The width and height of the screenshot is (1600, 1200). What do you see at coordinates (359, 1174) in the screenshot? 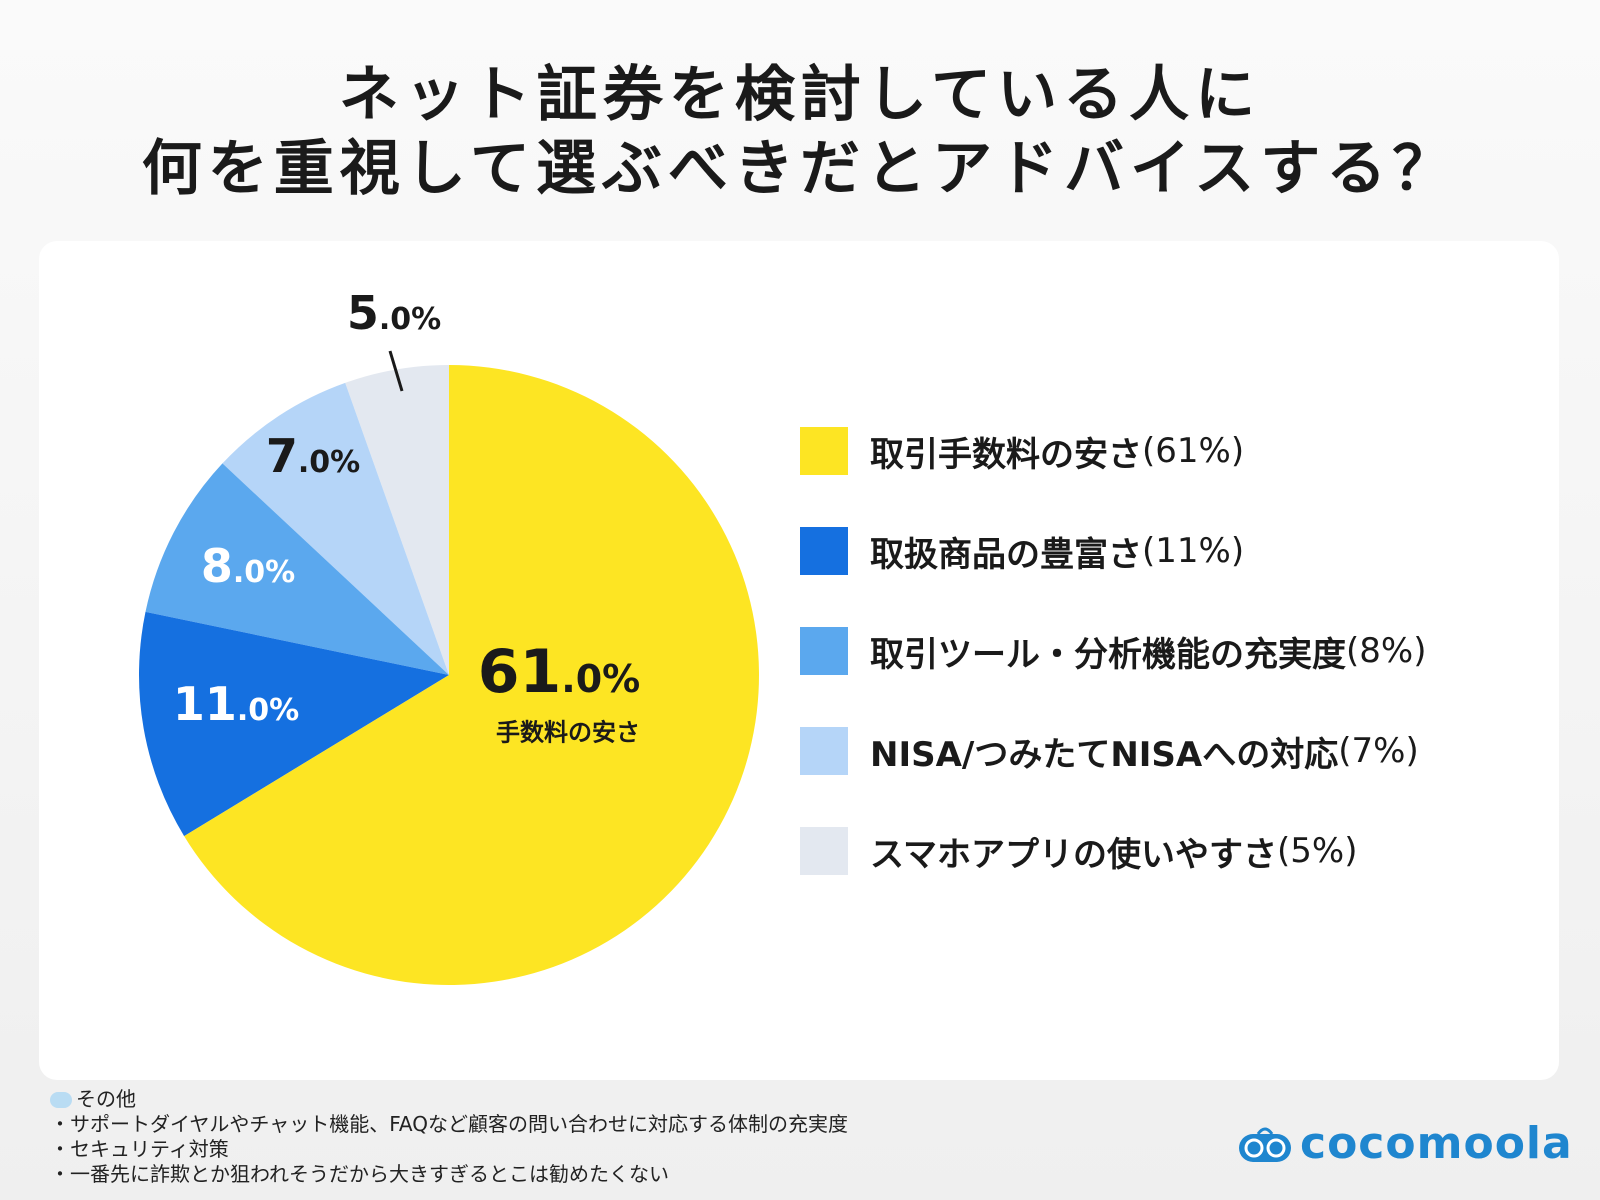
I see `note-item: ・一番先に詐欺とか狙われそうだから大きすぎるとこは勧めたくない` at bounding box center [359, 1174].